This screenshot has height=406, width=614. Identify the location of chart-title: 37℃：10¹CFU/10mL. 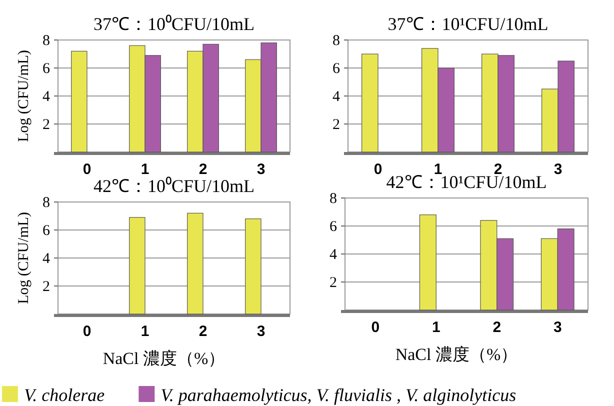
(468, 24).